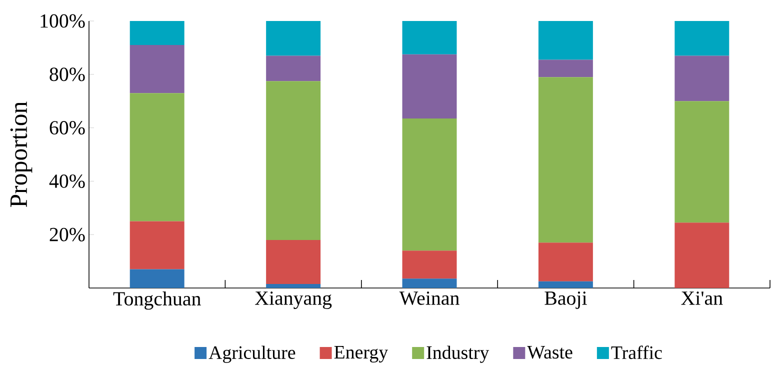 Image resolution: width=775 pixels, height=369 pixels. What do you see at coordinates (62, 21) in the screenshot?
I see `y-tick-label: 100%` at bounding box center [62, 21].